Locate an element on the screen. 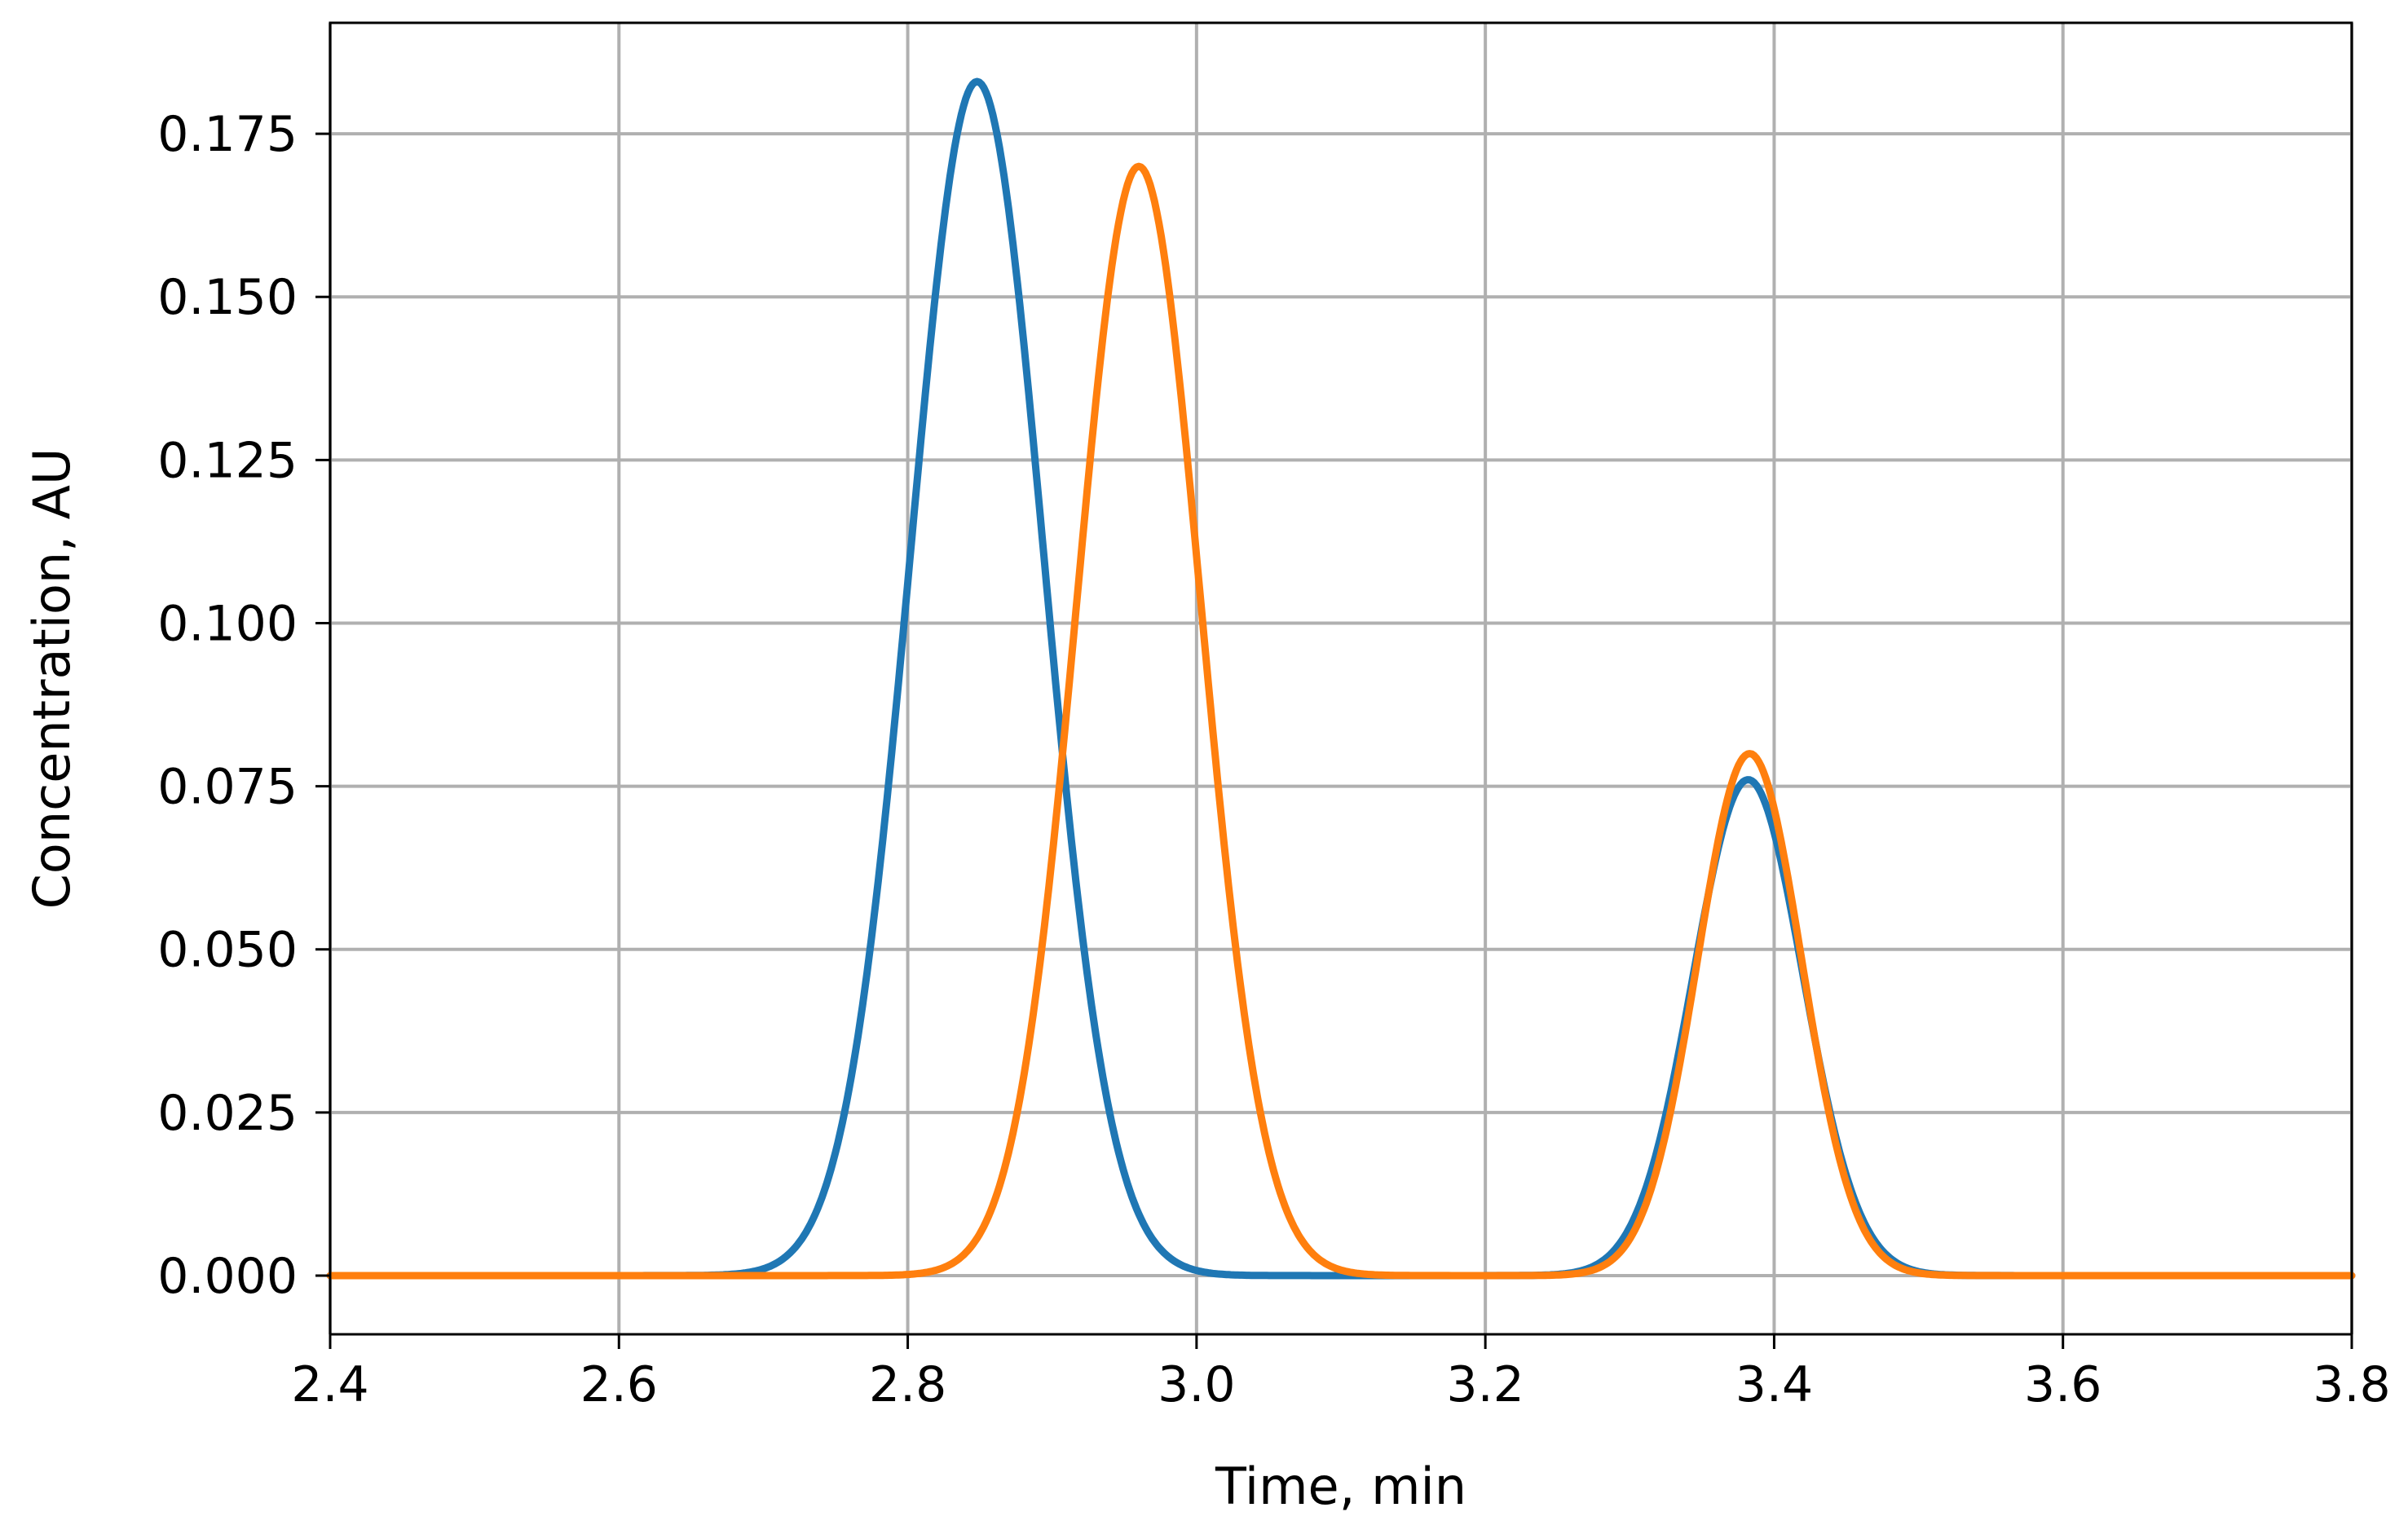  x-axis-label: Time, min is located at coordinates (1340, 1487).